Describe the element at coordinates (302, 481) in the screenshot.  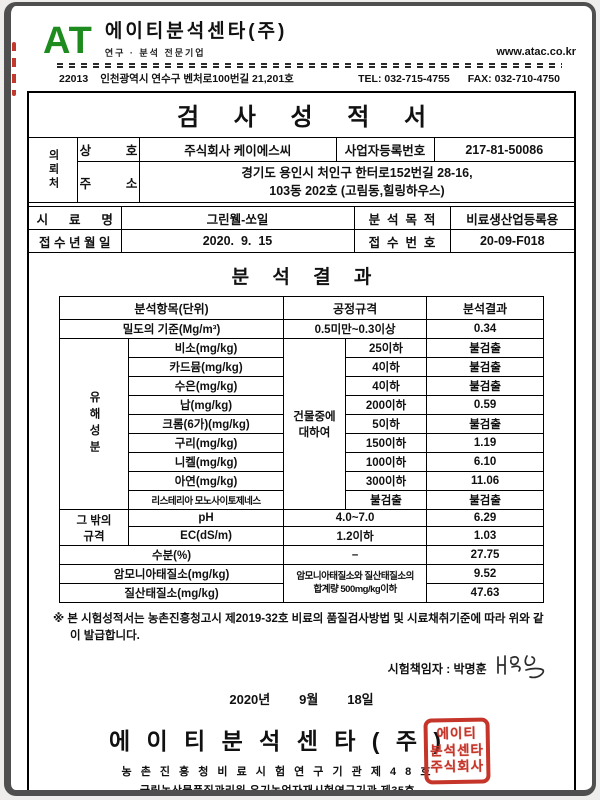
I see `table-row: 아연(mg/kg) 300이하 11.06` at that location.